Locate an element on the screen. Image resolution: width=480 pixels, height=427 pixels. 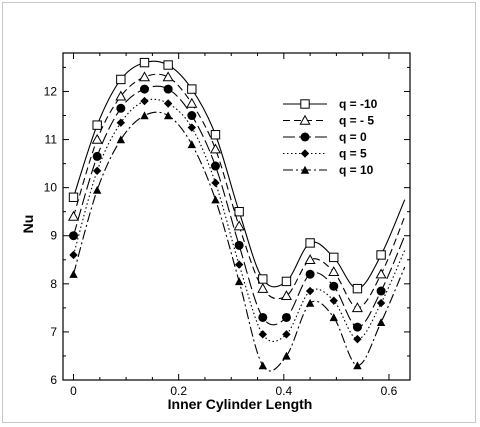
x-tick-label: 0.6 is located at coordinates (389, 391).